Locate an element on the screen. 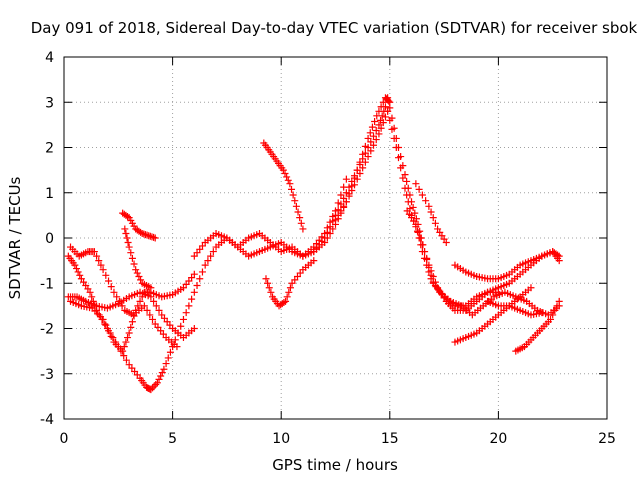 This screenshot has height=480, width=640. y-tick-label: 4 is located at coordinates (49, 58).